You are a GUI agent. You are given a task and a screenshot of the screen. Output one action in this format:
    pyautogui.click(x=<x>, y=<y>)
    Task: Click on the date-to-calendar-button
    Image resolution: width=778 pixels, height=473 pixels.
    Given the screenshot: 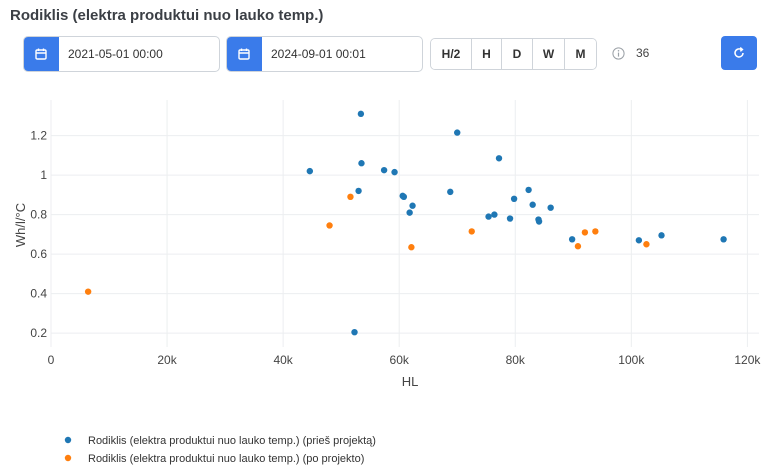 What is the action you would take?
    pyautogui.click(x=244, y=54)
    